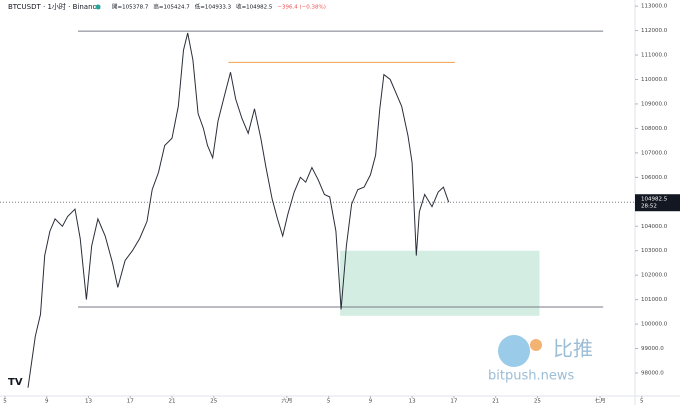  I want to click on x-tick-label: 六月, so click(286, 401).